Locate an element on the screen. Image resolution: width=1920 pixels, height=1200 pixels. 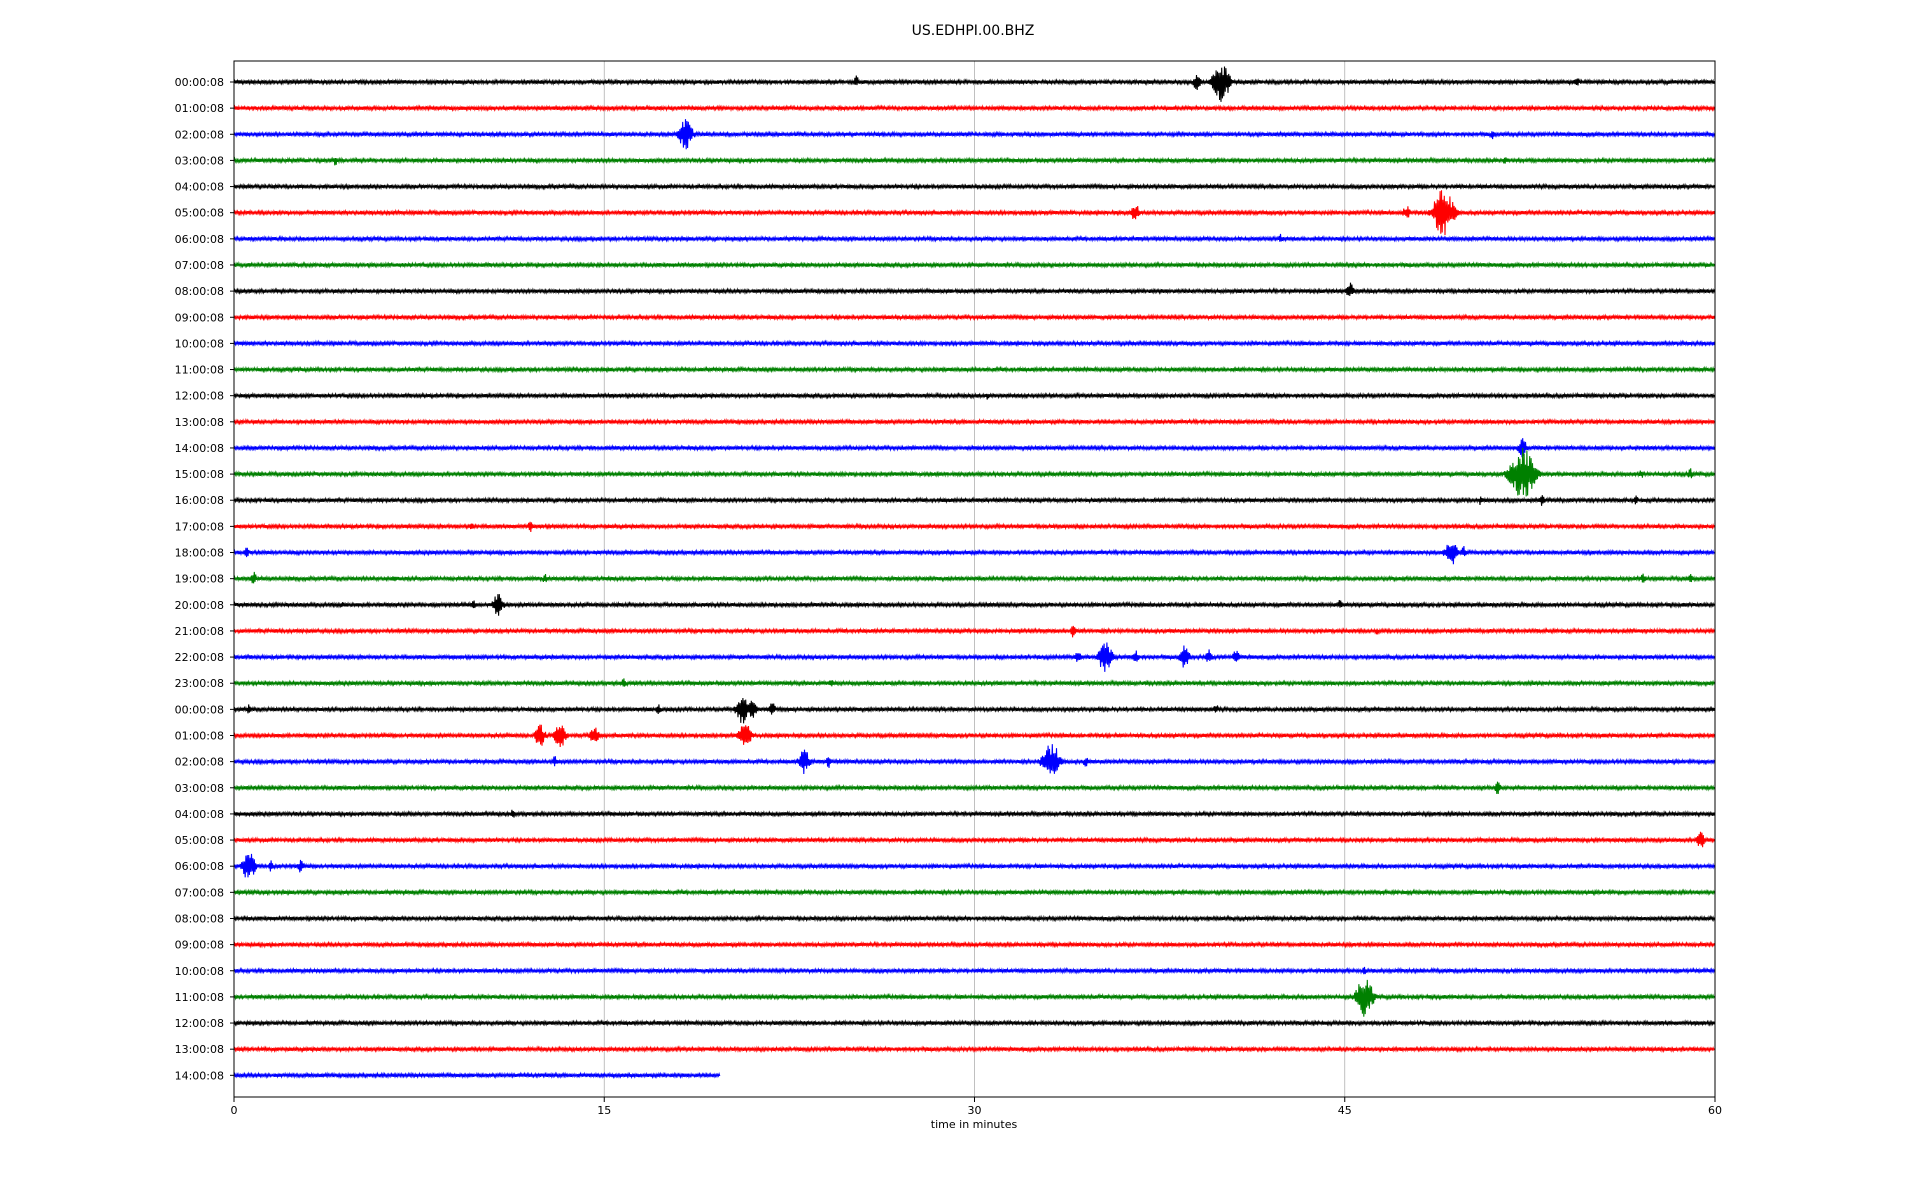
chart-title: US.EDHPI.00.BHZ is located at coordinates (973, 31).